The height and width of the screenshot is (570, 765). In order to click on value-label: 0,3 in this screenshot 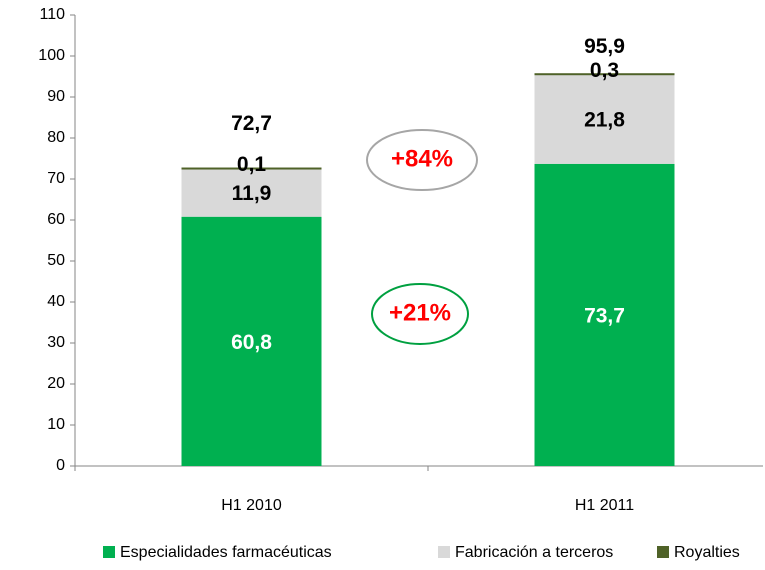, I will do `click(604, 70)`.